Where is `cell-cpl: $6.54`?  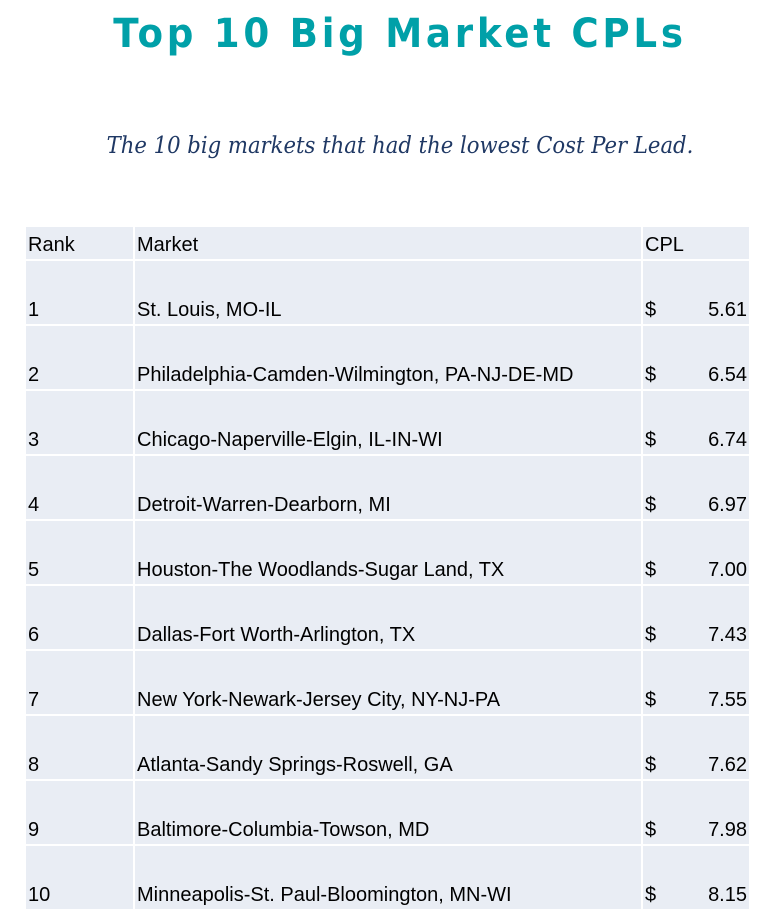 cell-cpl: $6.54 is located at coordinates (696, 357).